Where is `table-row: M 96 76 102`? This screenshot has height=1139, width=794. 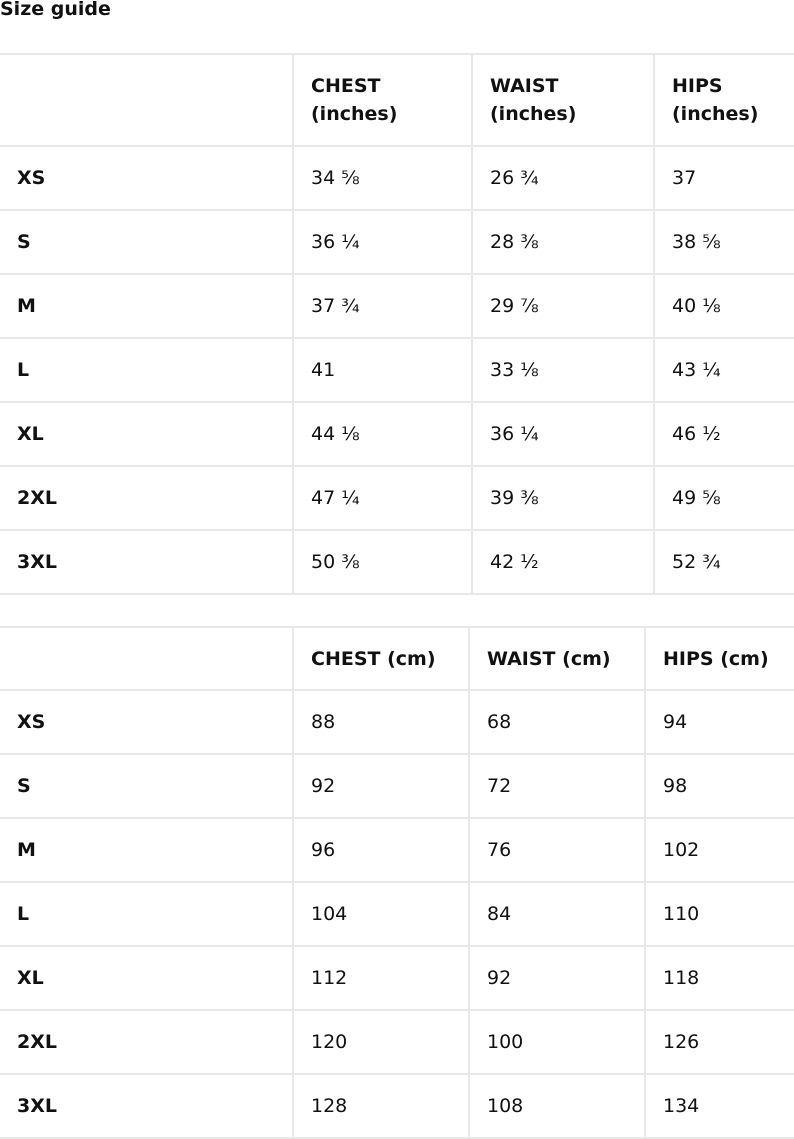 table-row: M 96 76 102 is located at coordinates (397, 850).